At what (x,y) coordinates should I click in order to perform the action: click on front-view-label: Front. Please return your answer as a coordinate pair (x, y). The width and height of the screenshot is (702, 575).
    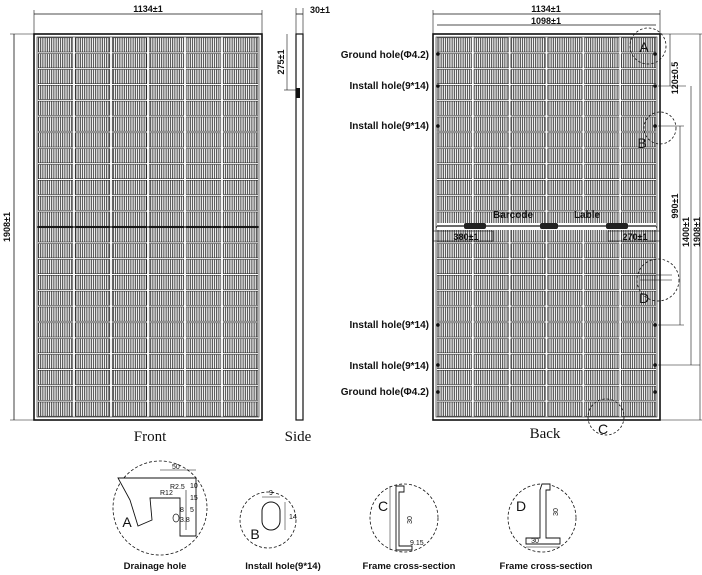
    Looking at the image, I should click on (150, 437).